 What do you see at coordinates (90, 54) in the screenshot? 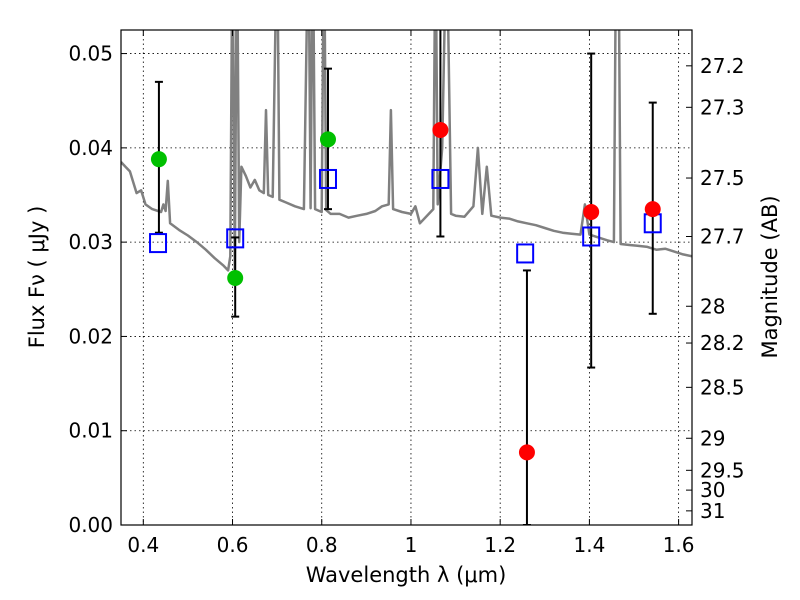
I see `y-tick-label: 0.05` at bounding box center [90, 54].